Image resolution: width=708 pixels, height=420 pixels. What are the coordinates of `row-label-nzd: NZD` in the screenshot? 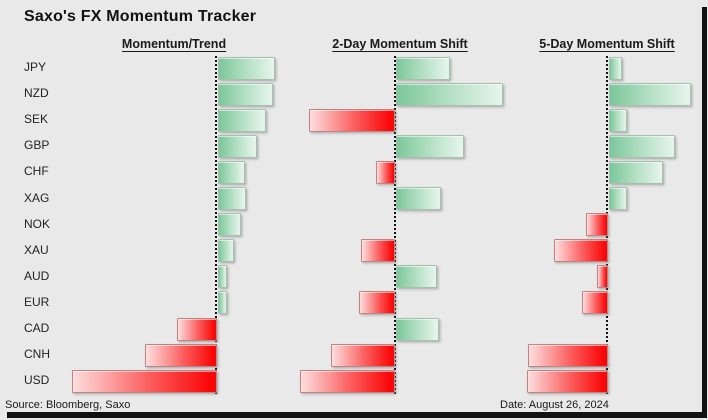 It's located at (36, 93).